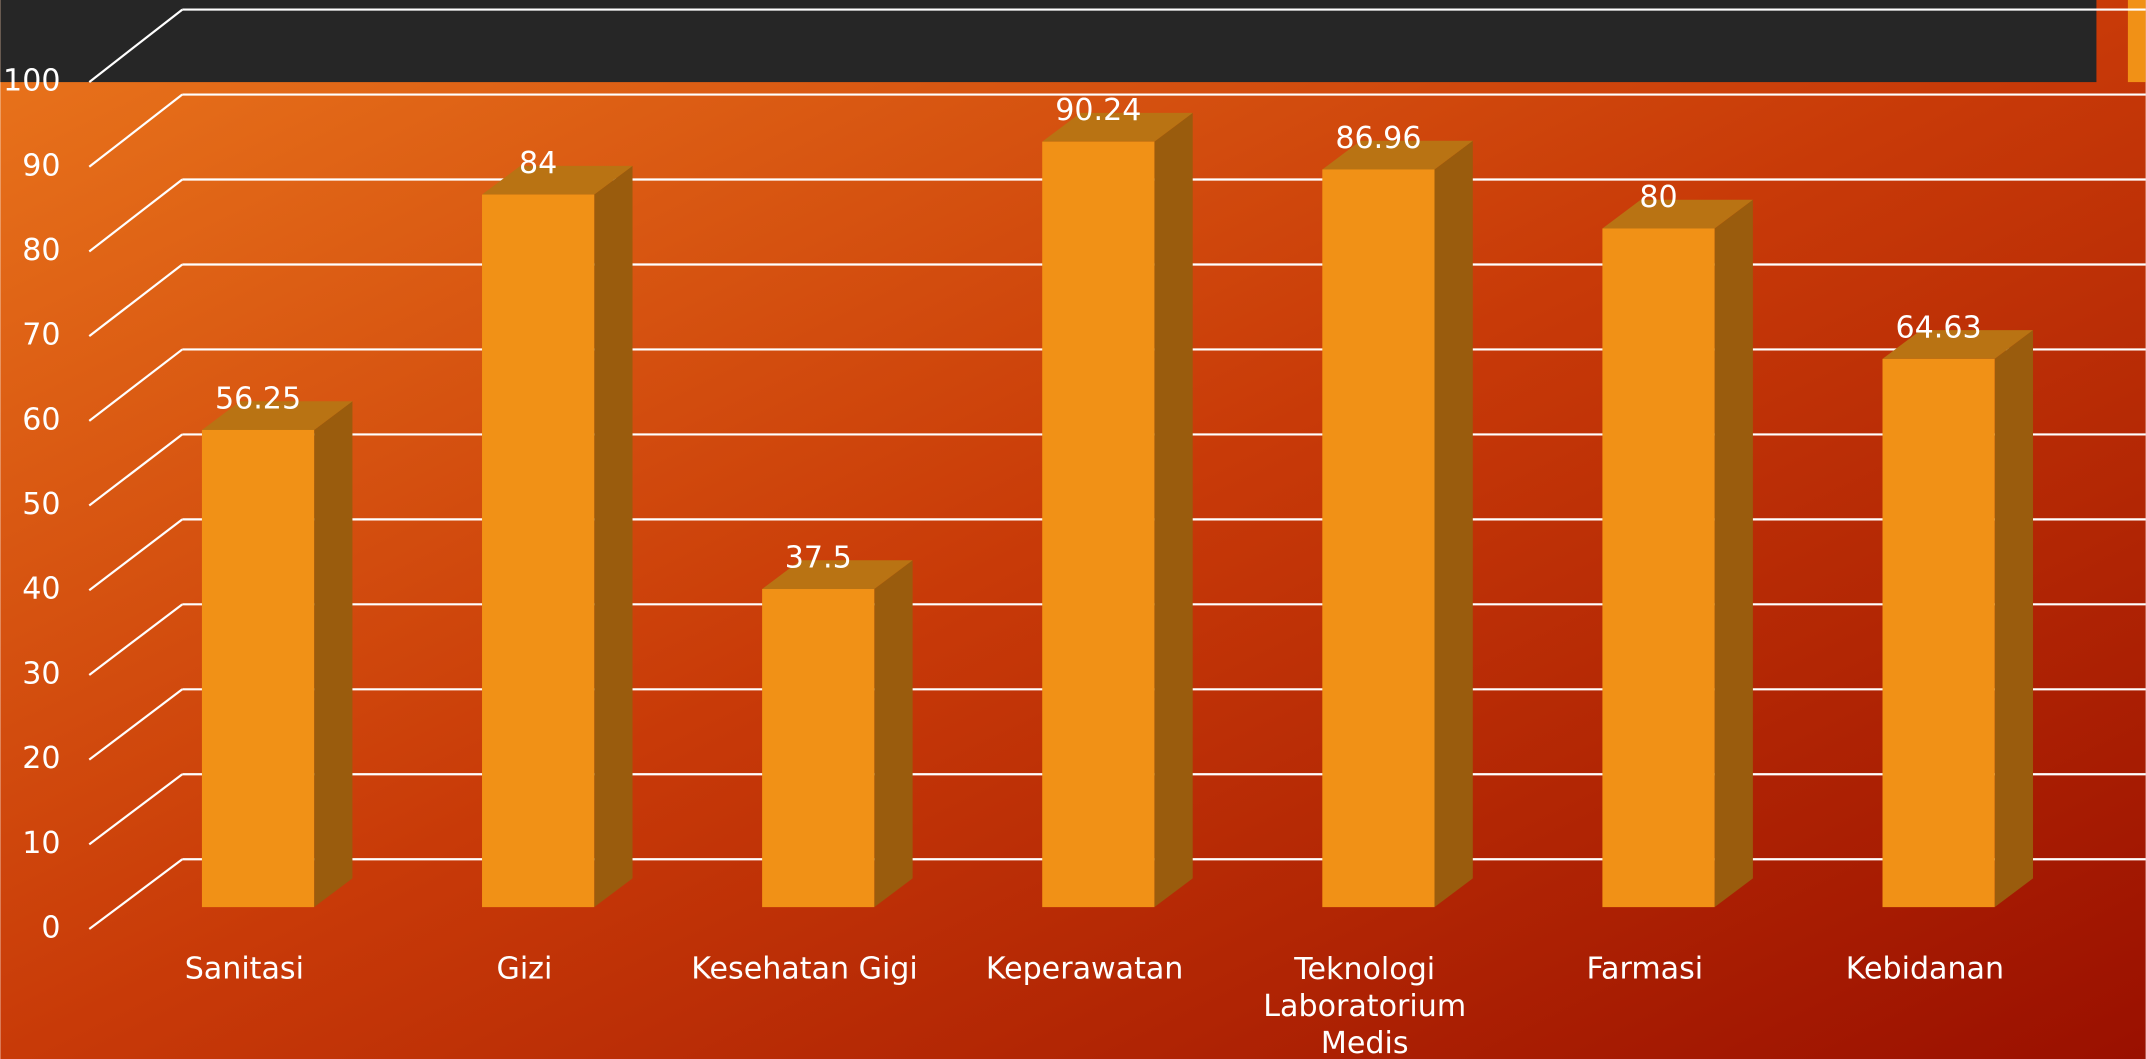 The width and height of the screenshot is (2146, 1059). Describe the element at coordinates (1365, 1042) in the screenshot. I see `x-tick-label-line: Medis` at that location.